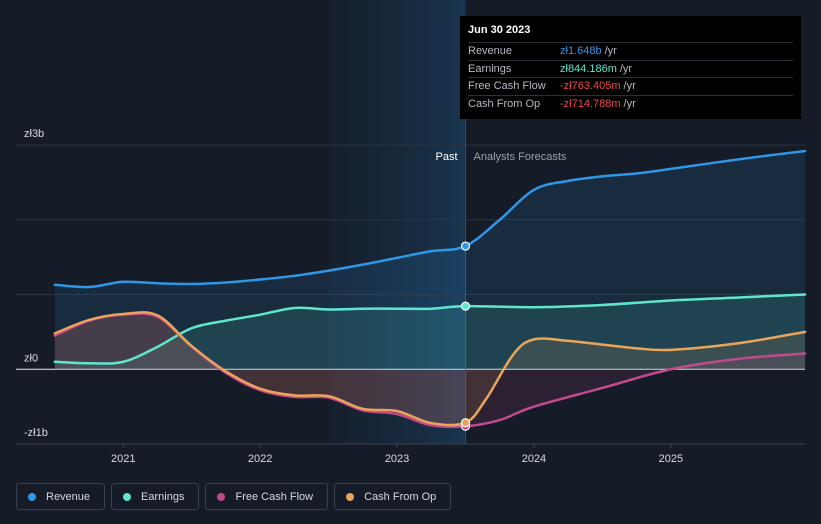 This screenshot has height=524, width=821. I want to click on past-highlight, so click(397, 222).